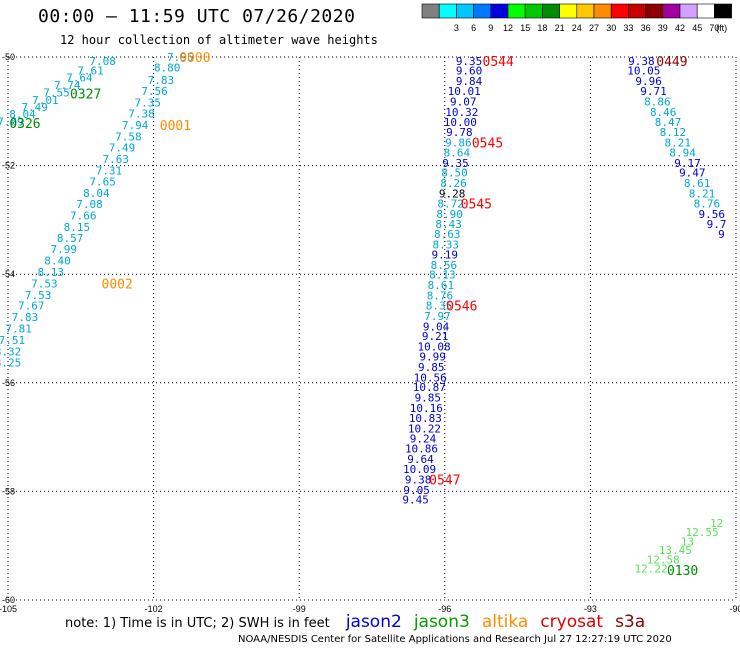  What do you see at coordinates (161, 80) in the screenshot?
I see `wave-height-value: 7.83` at bounding box center [161, 80].